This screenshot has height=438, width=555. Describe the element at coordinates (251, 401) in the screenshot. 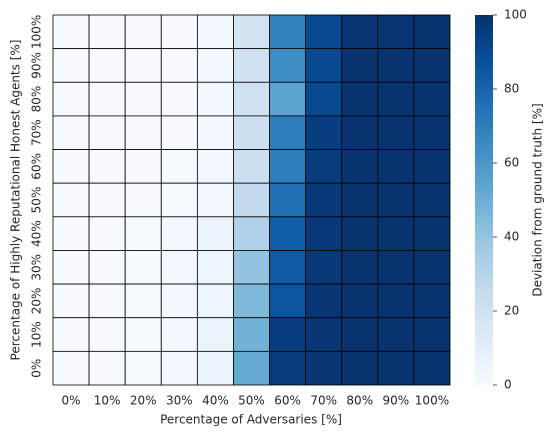

I see `x-tick-label: 50%` at that location.